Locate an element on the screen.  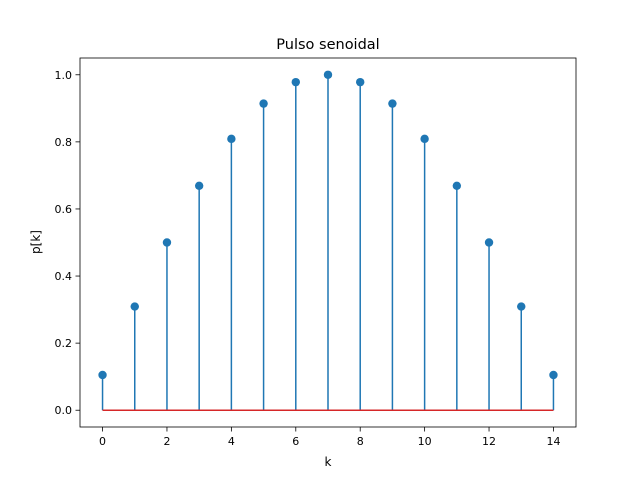
x-axis-label: k is located at coordinates (328, 462).